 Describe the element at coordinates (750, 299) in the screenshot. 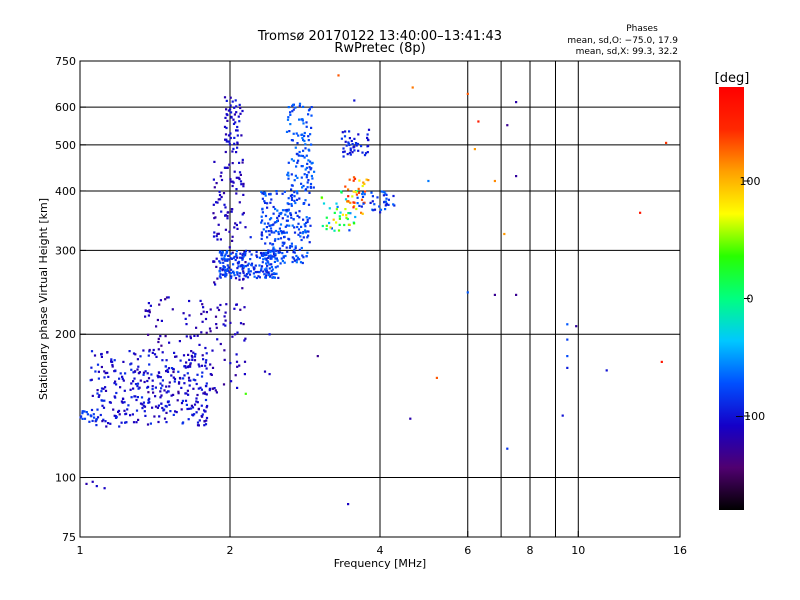

I see `colorbar-ticks: 100 0 −100` at that location.